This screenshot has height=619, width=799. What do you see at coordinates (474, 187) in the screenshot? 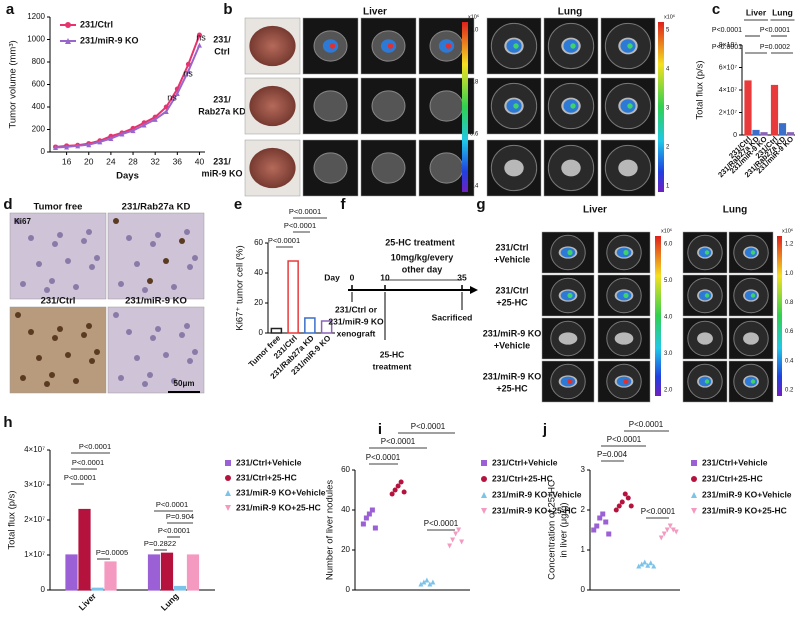
I see `colorbar-label: 0.4` at bounding box center [474, 187].